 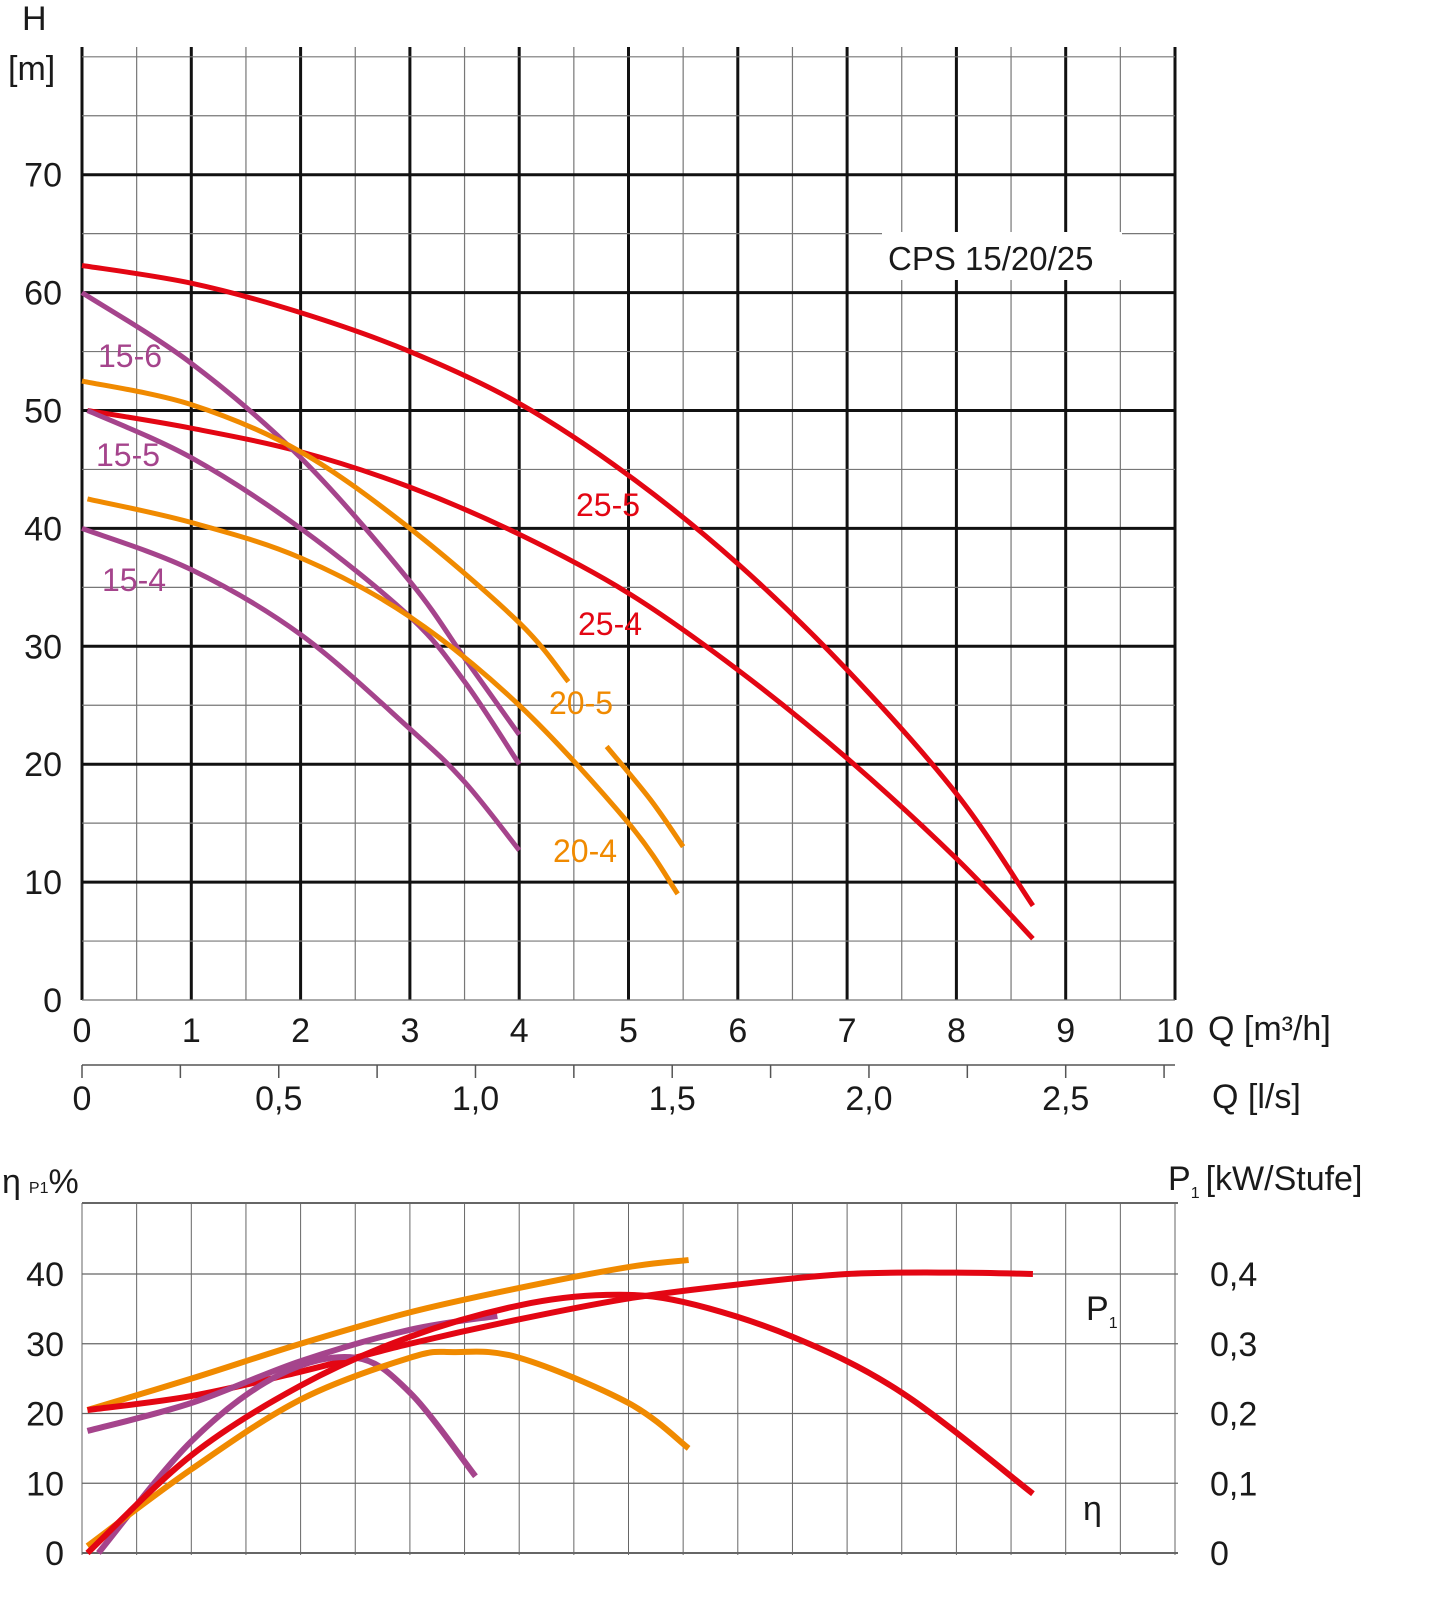 What do you see at coordinates (1265, 1181) in the screenshot?
I see `p1-axis-label: P1 [kW/Stufe]` at bounding box center [1265, 1181].